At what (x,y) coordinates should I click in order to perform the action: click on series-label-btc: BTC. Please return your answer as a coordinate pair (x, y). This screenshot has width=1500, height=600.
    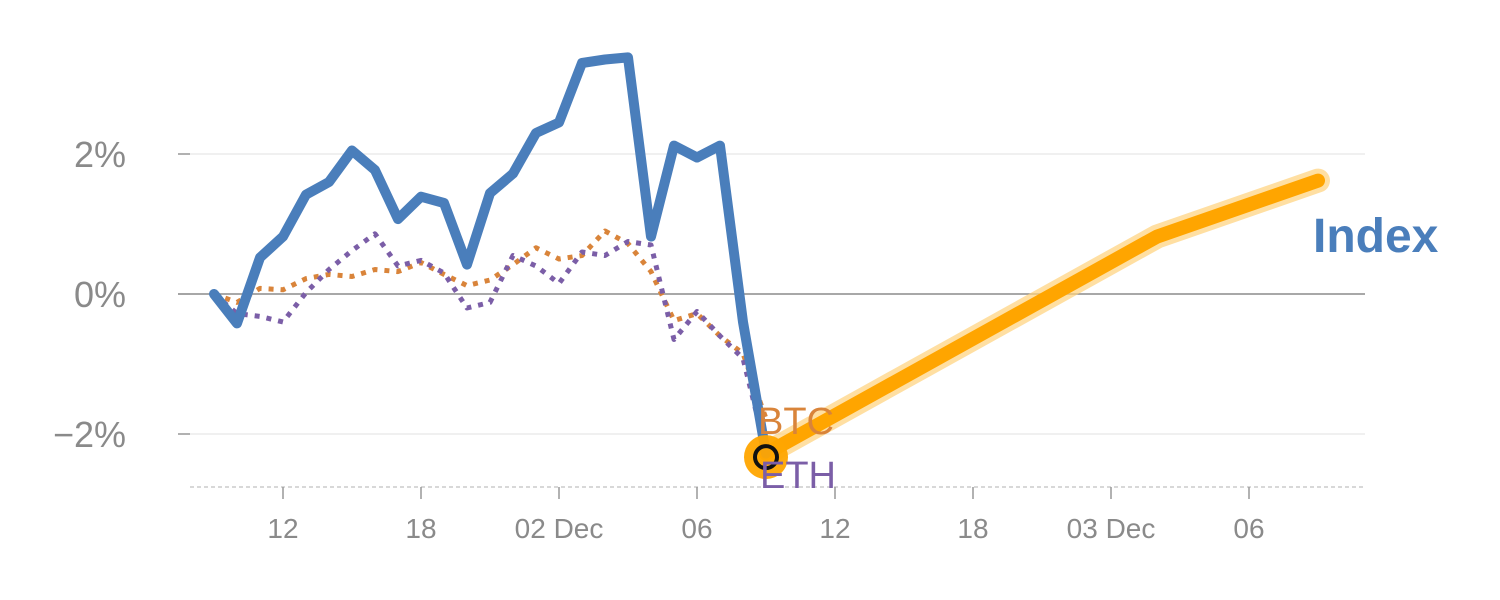
    Looking at the image, I should click on (796, 422).